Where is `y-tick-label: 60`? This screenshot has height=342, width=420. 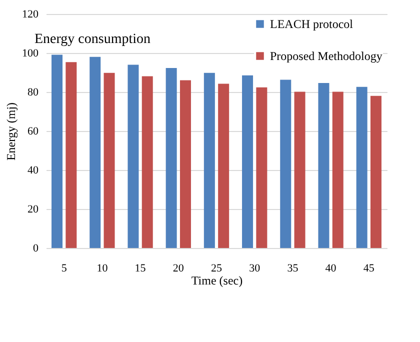
y-tick-label: 60 is located at coordinates (33, 132).